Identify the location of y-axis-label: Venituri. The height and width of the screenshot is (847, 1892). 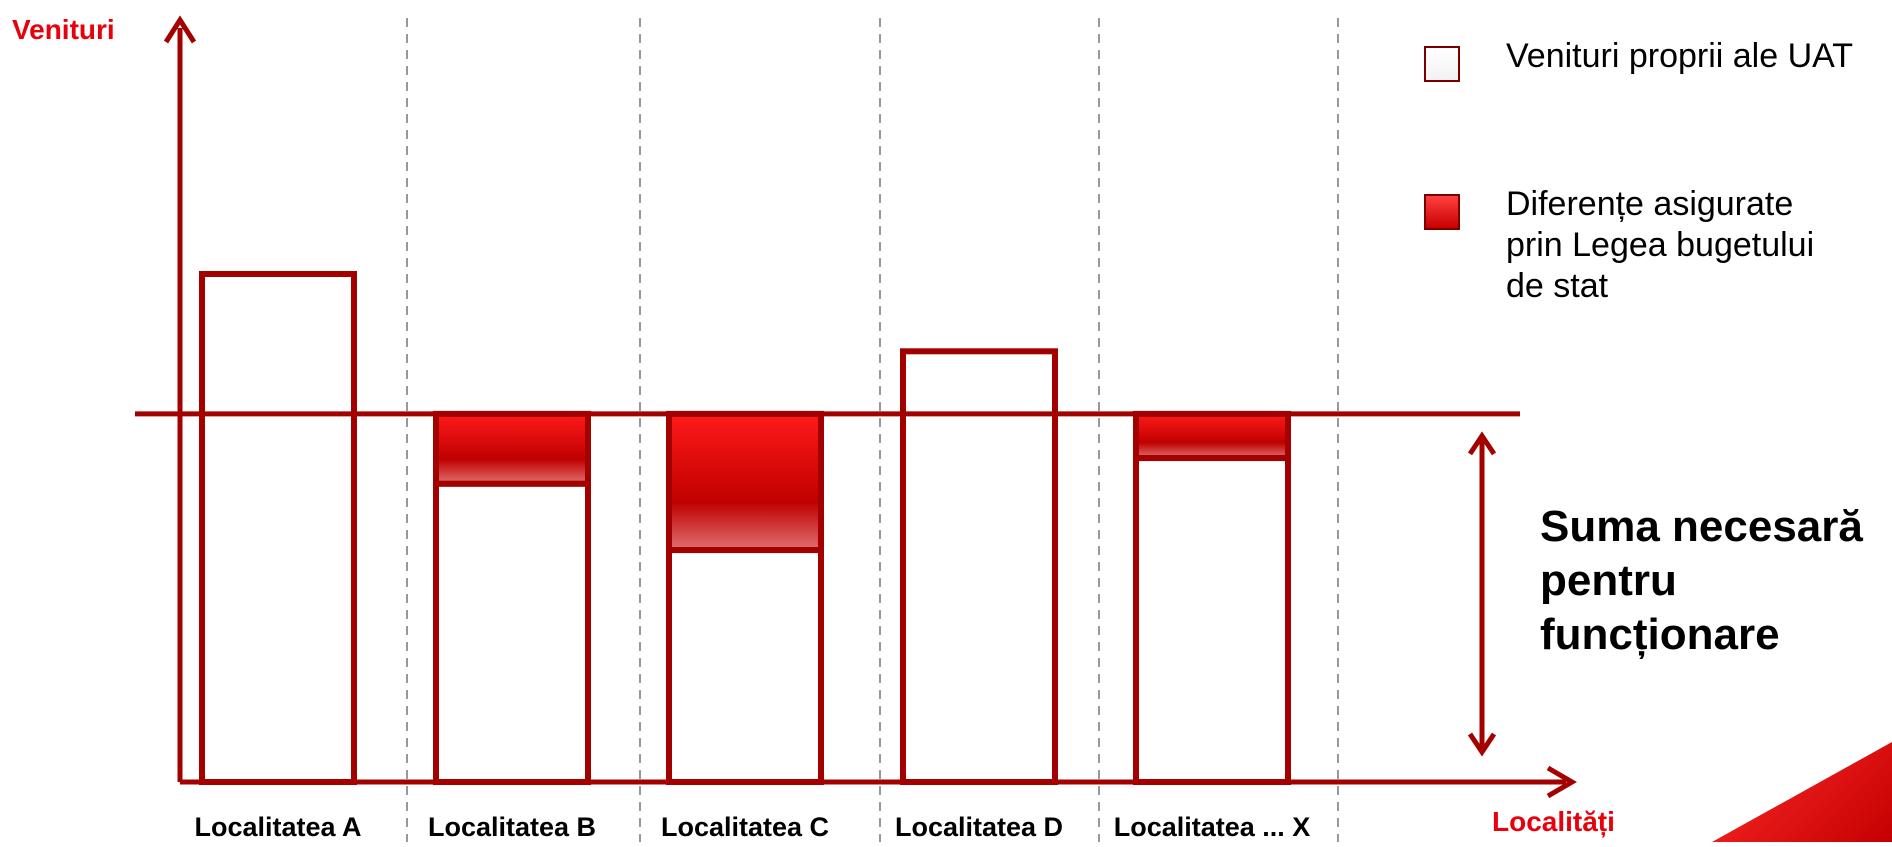
(63, 30).